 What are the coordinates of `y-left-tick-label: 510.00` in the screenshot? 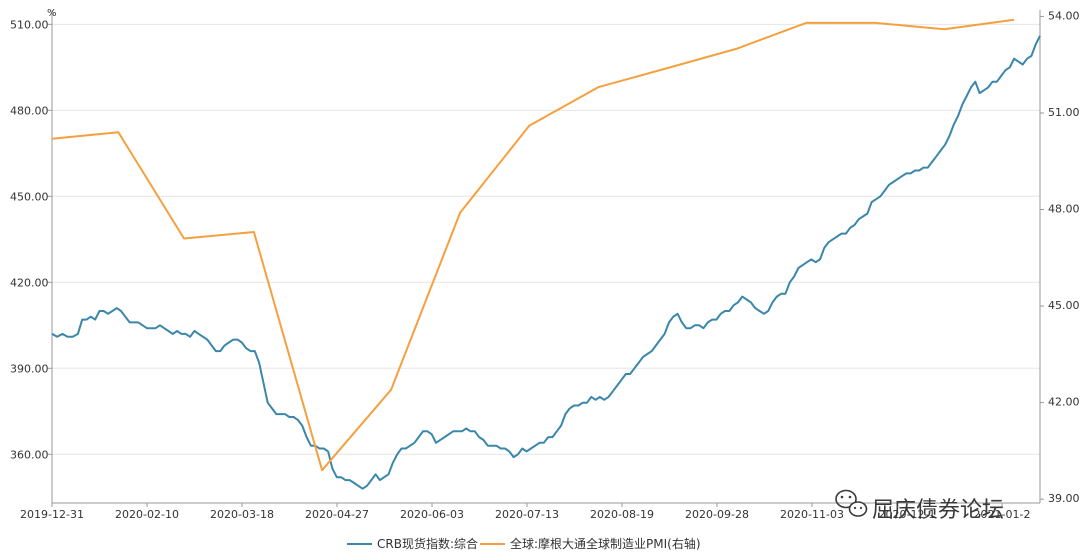 It's located at (29, 24).